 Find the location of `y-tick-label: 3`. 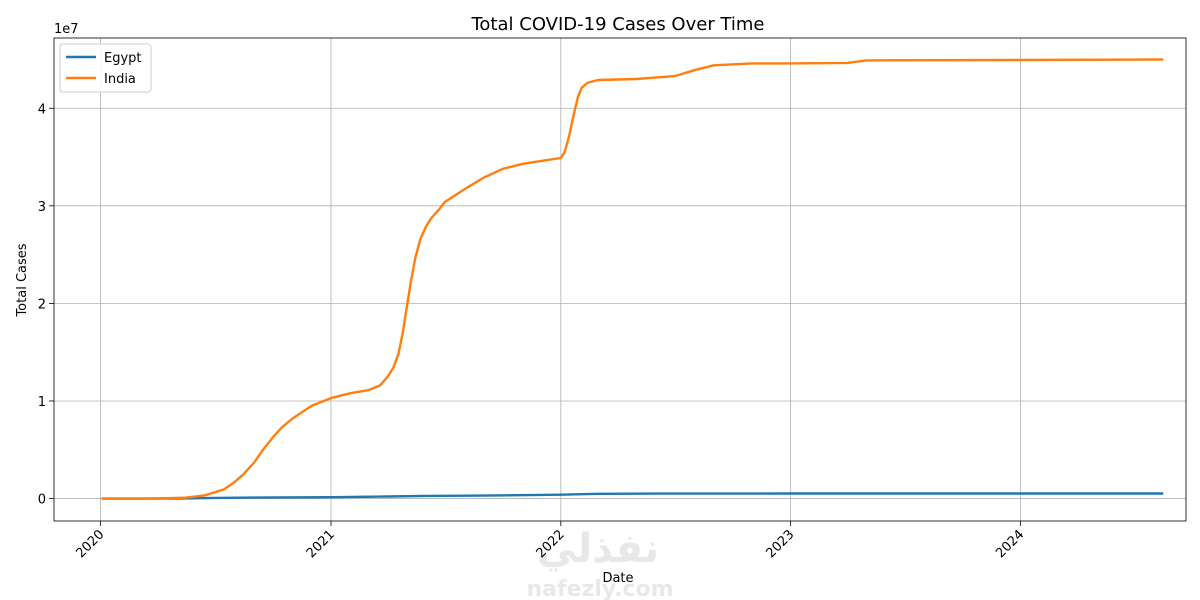

y-tick-label: 3 is located at coordinates (42, 207).